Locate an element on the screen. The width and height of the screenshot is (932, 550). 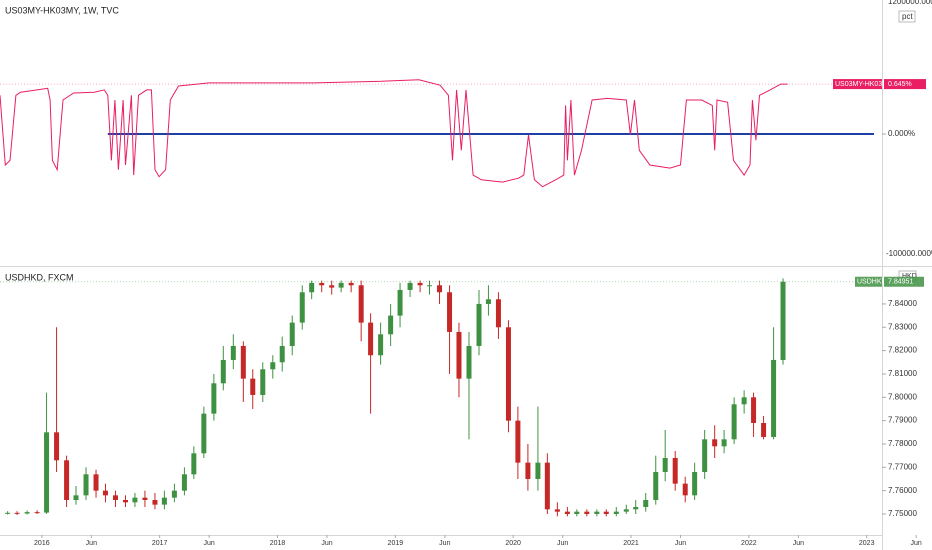
y-tick-label: 7.82000 is located at coordinates (902, 350).